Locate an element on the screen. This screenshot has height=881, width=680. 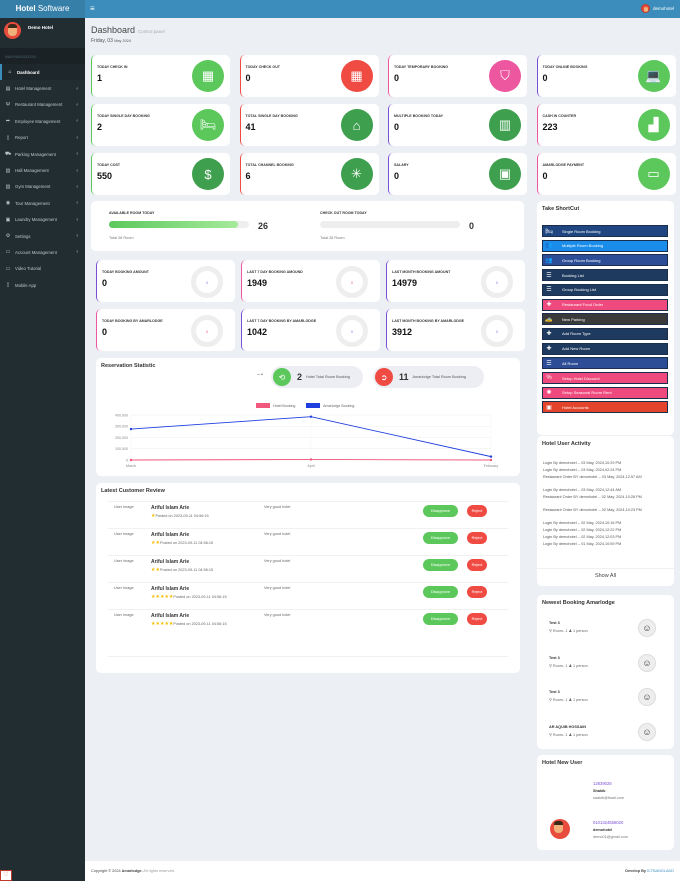
stat-label: TODAY CHECK OUT is located at coordinates (262, 67).